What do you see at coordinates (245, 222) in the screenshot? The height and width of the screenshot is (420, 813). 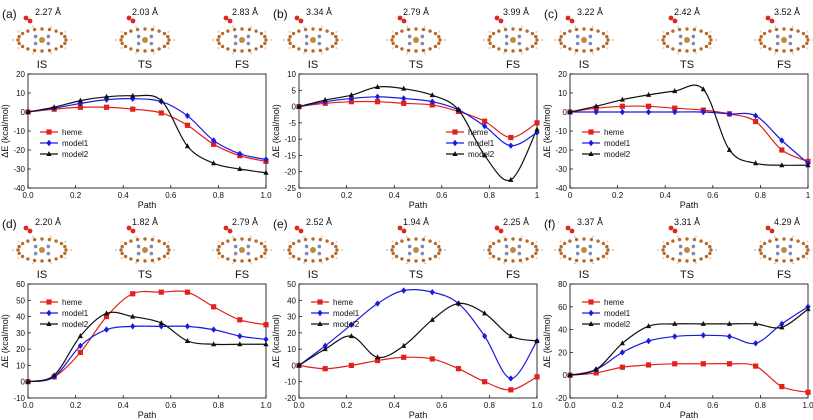 I see `distance-label: 2.79 Å` at bounding box center [245, 222].